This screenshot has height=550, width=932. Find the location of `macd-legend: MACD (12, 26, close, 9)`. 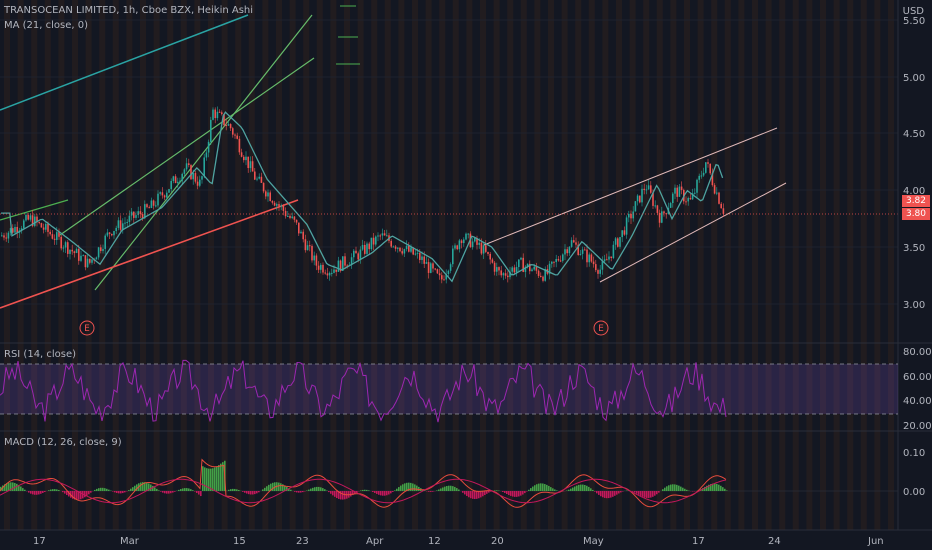

macd-legend: MACD (12, 26, close, 9) is located at coordinates (64, 442).